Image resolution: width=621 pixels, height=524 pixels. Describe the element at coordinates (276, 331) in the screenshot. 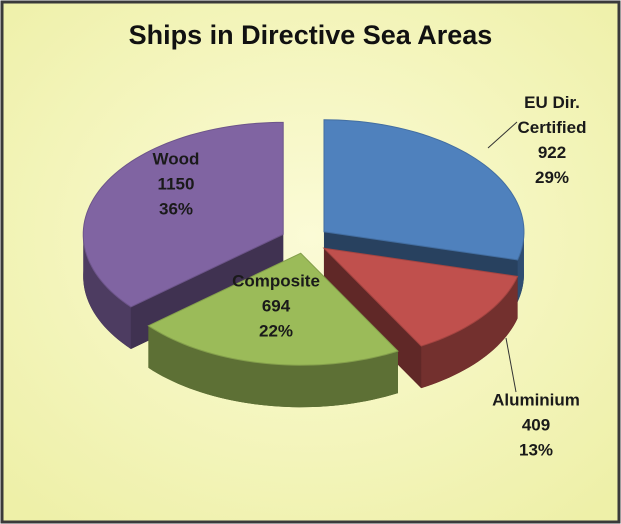

I see `percent-label: 22%` at that location.